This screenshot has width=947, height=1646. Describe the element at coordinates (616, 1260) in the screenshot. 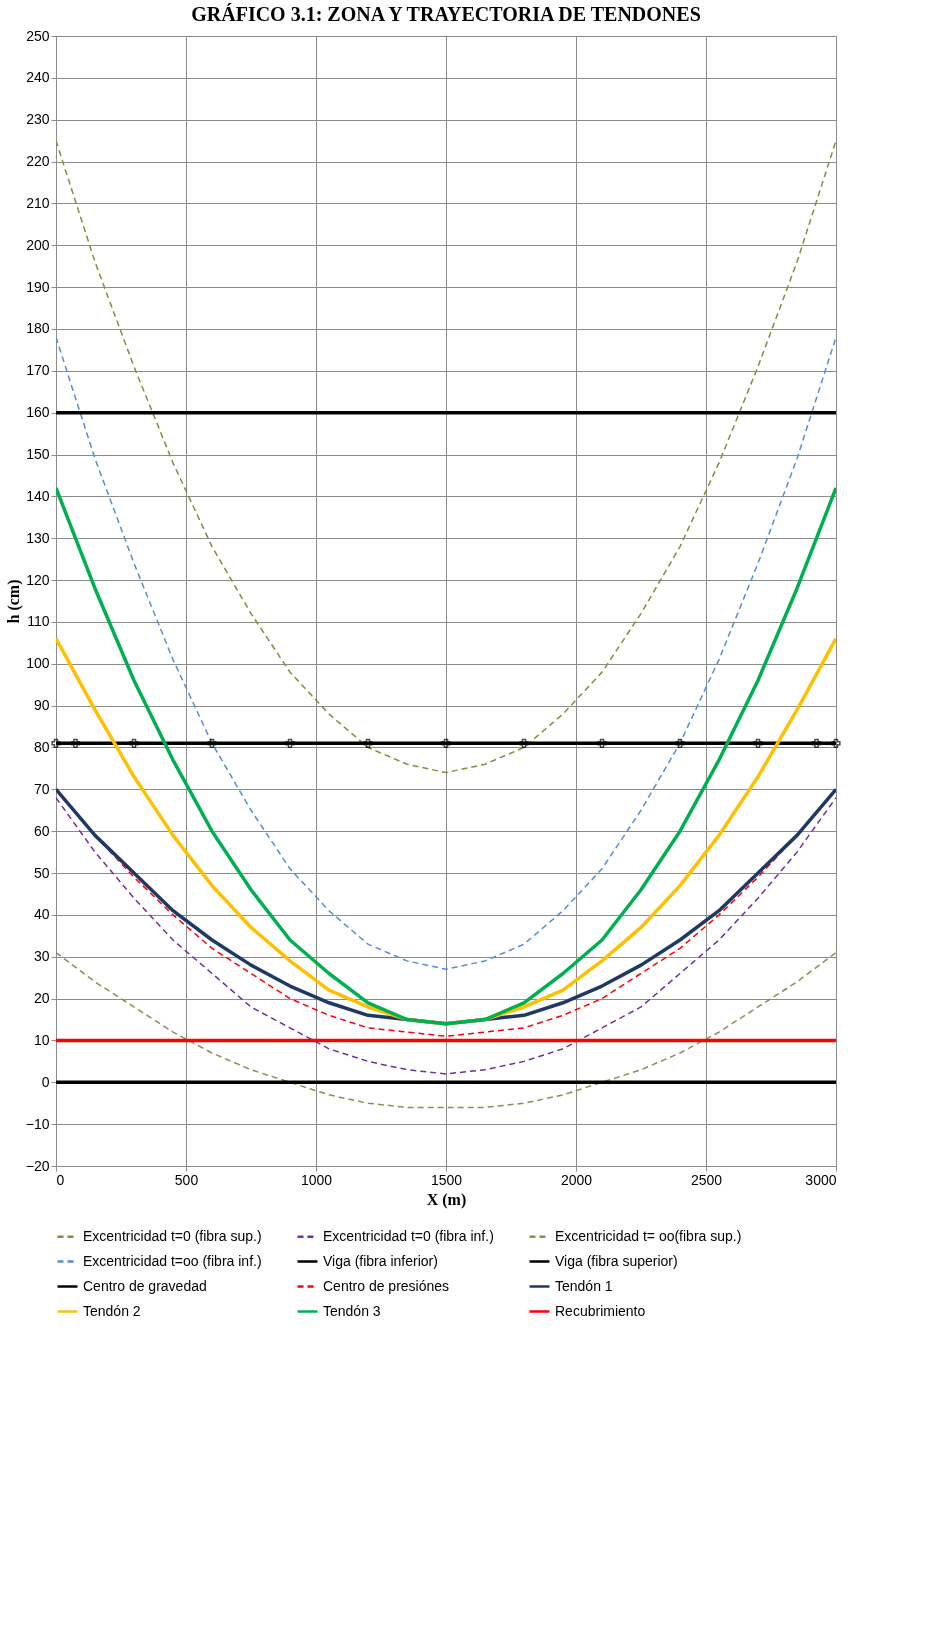

I see `legend-label: Viga (fibra superior)` at that location.